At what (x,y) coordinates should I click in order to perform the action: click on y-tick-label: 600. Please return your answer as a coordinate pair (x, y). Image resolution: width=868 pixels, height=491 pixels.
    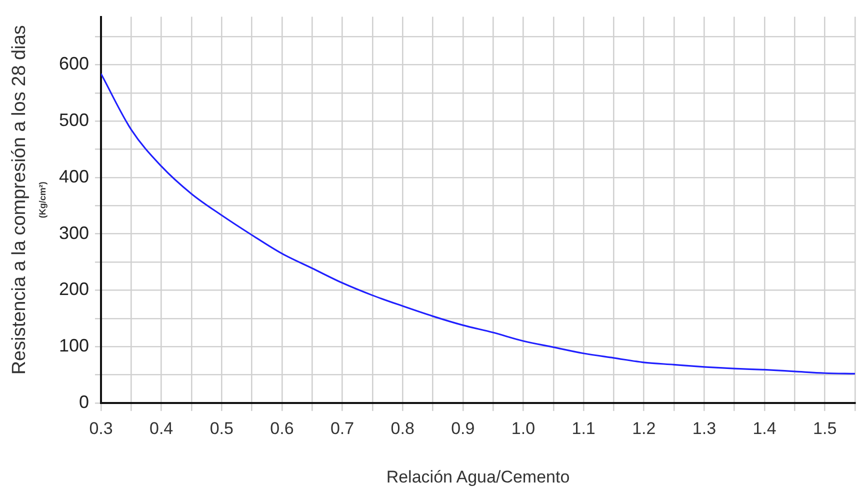
    Looking at the image, I should click on (73, 64).